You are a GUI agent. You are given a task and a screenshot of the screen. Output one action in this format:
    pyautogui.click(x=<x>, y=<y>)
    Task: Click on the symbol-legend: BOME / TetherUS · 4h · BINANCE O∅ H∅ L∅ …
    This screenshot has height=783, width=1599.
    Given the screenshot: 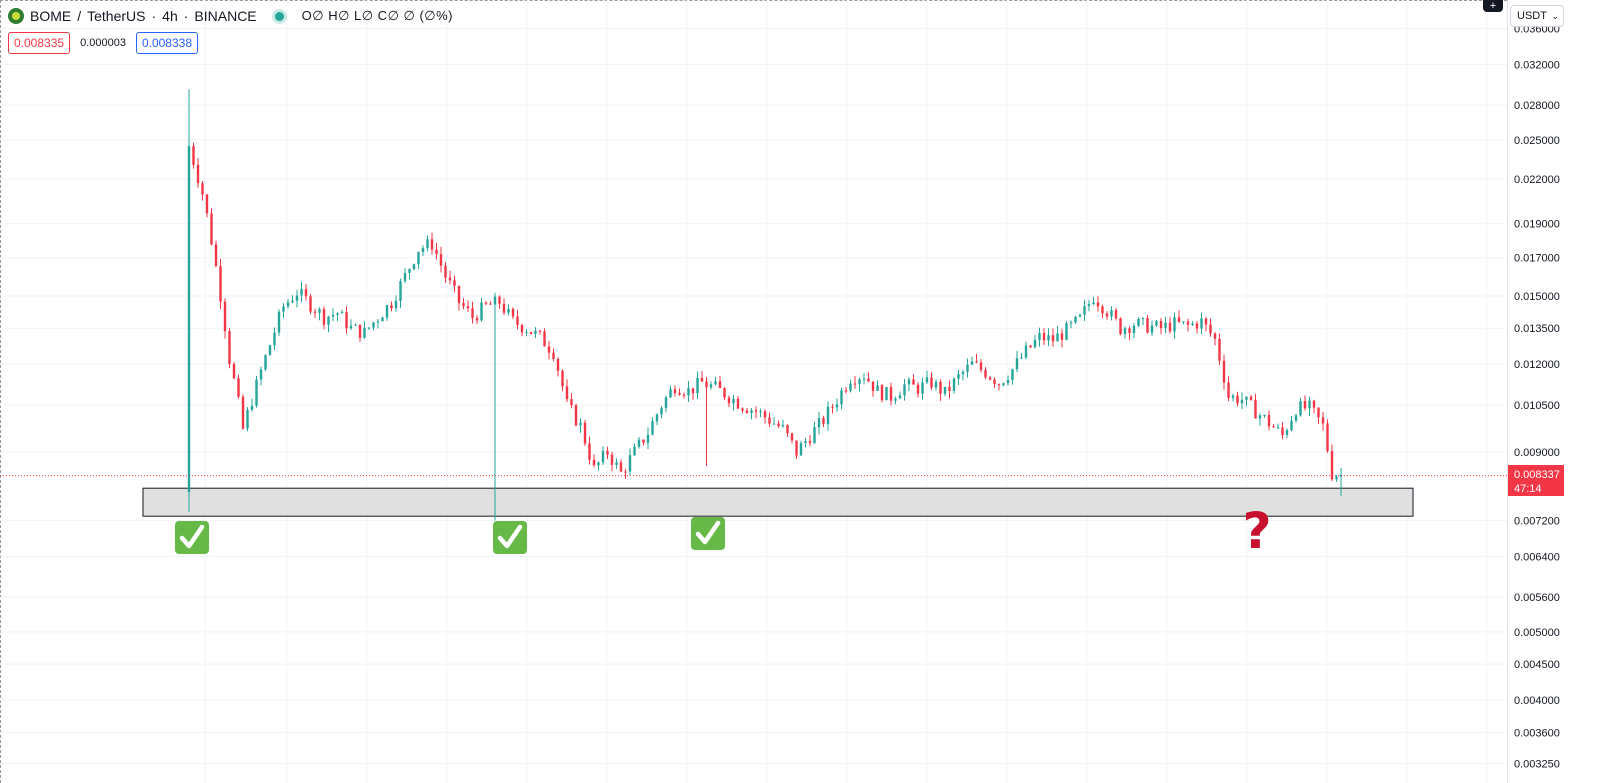 What is the action you would take?
    pyautogui.click(x=230, y=16)
    